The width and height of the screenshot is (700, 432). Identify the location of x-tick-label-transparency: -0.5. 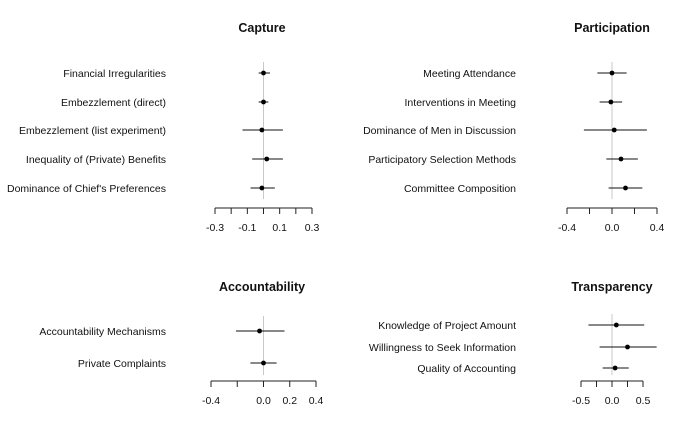
(581, 401).